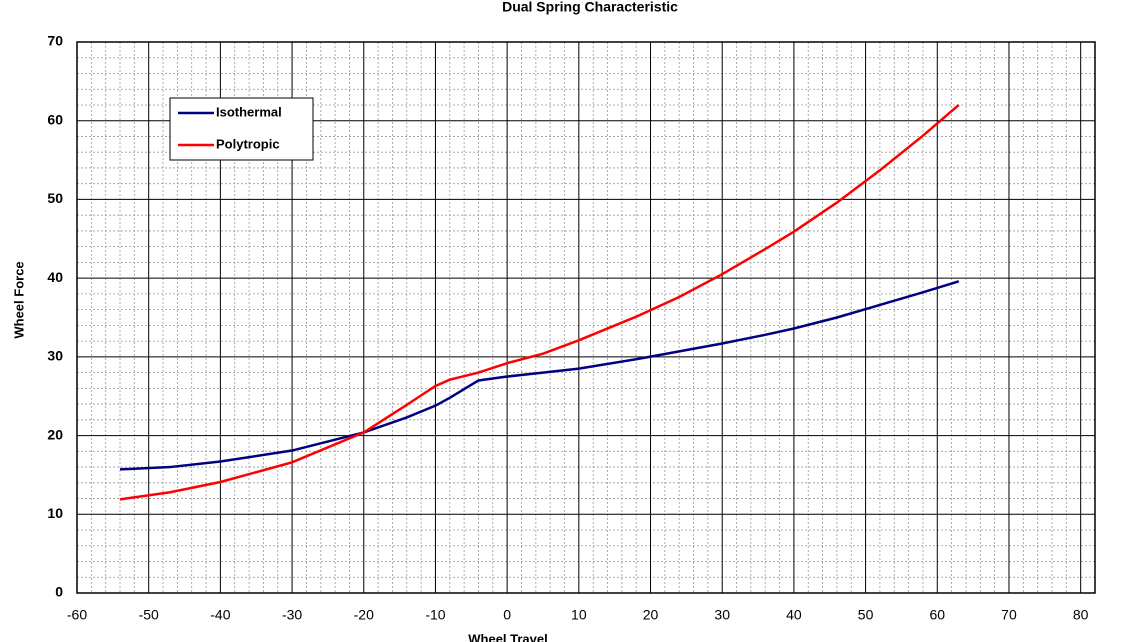 This screenshot has width=1140, height=642. I want to click on y-tick-label: 50, so click(55, 198).